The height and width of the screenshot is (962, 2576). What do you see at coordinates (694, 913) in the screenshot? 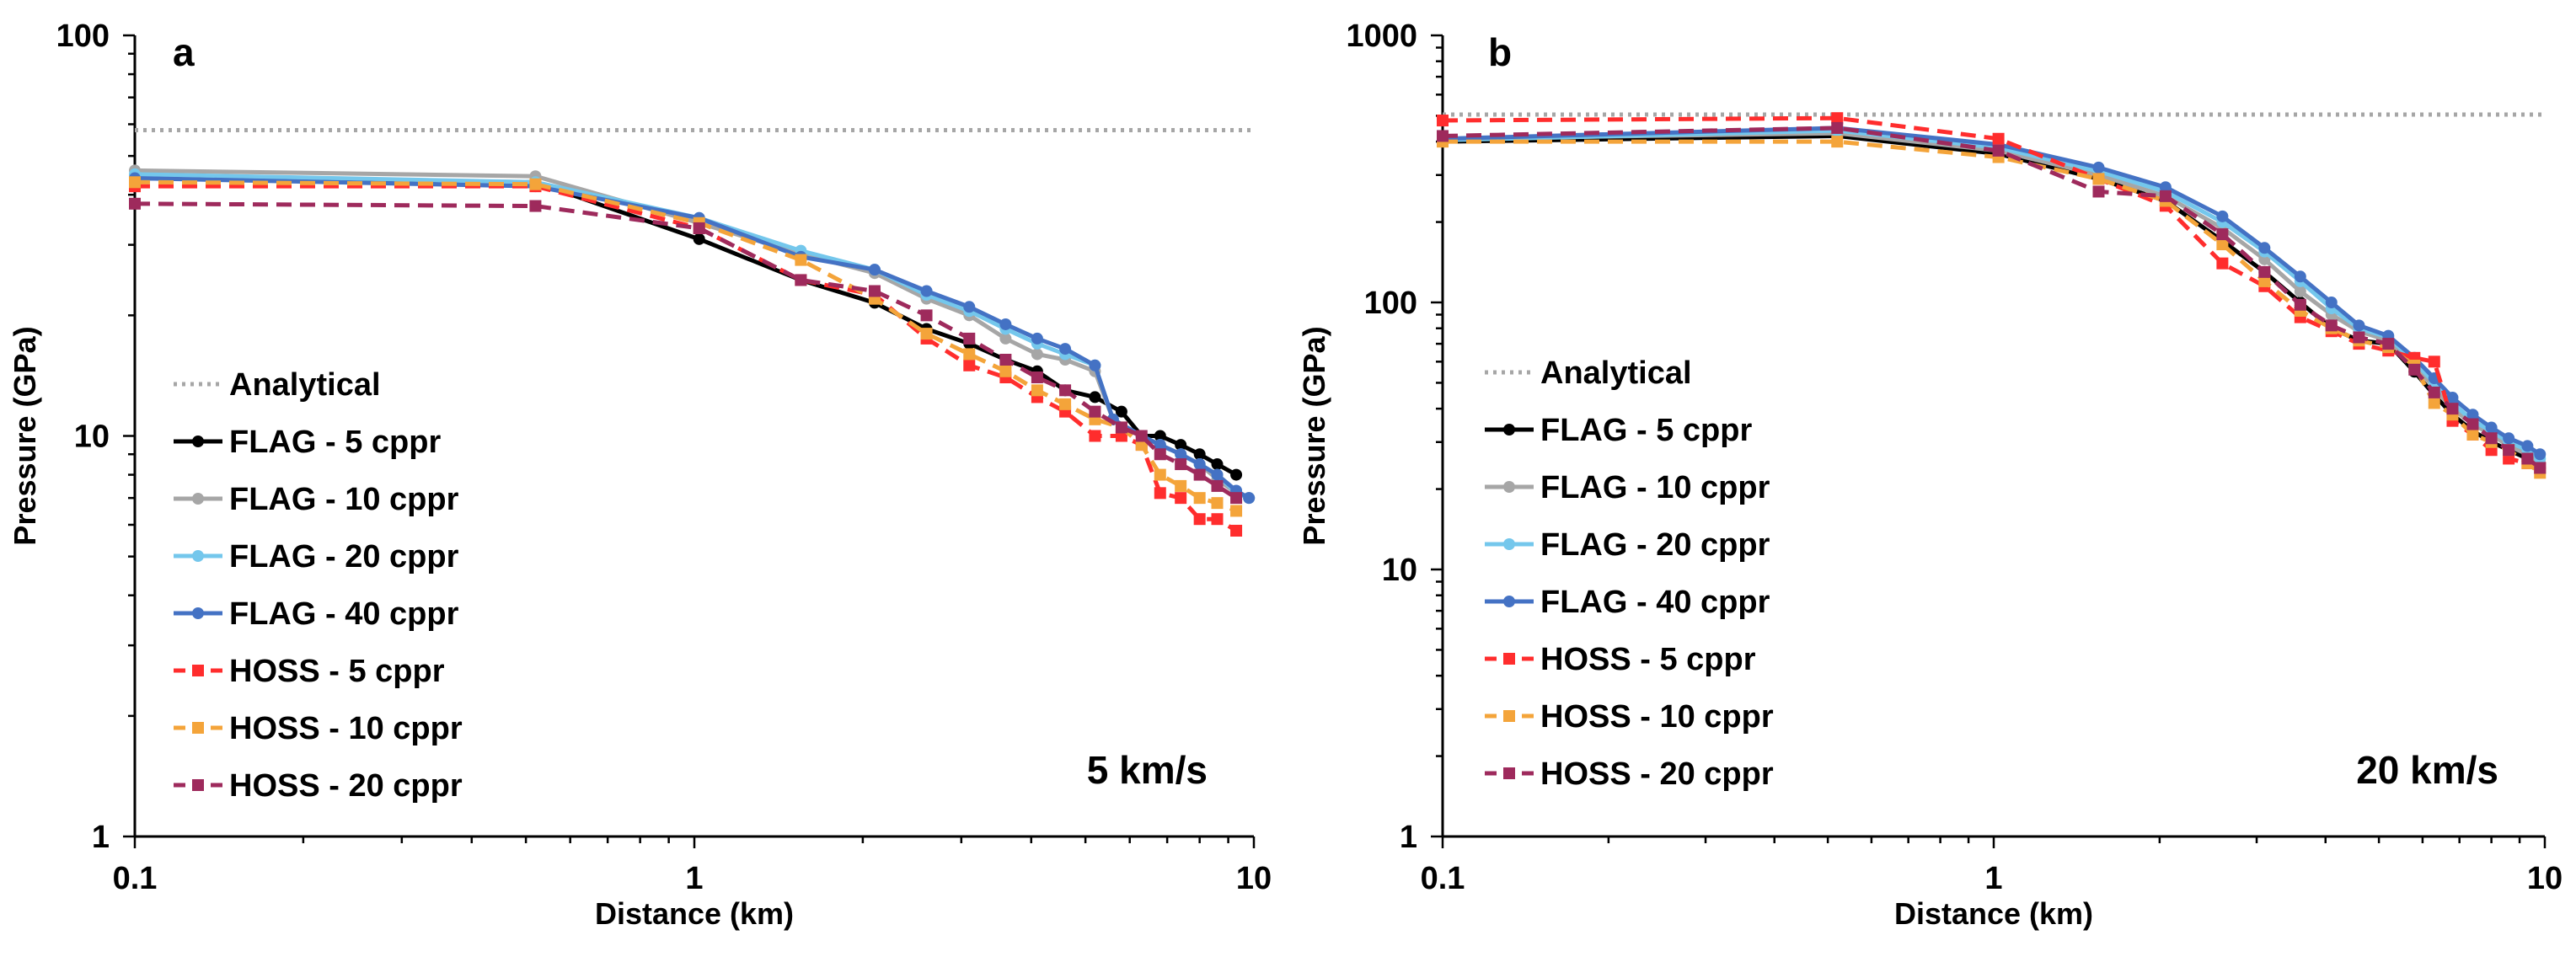
I see `x-axis-title: Distance (km)` at bounding box center [694, 913].